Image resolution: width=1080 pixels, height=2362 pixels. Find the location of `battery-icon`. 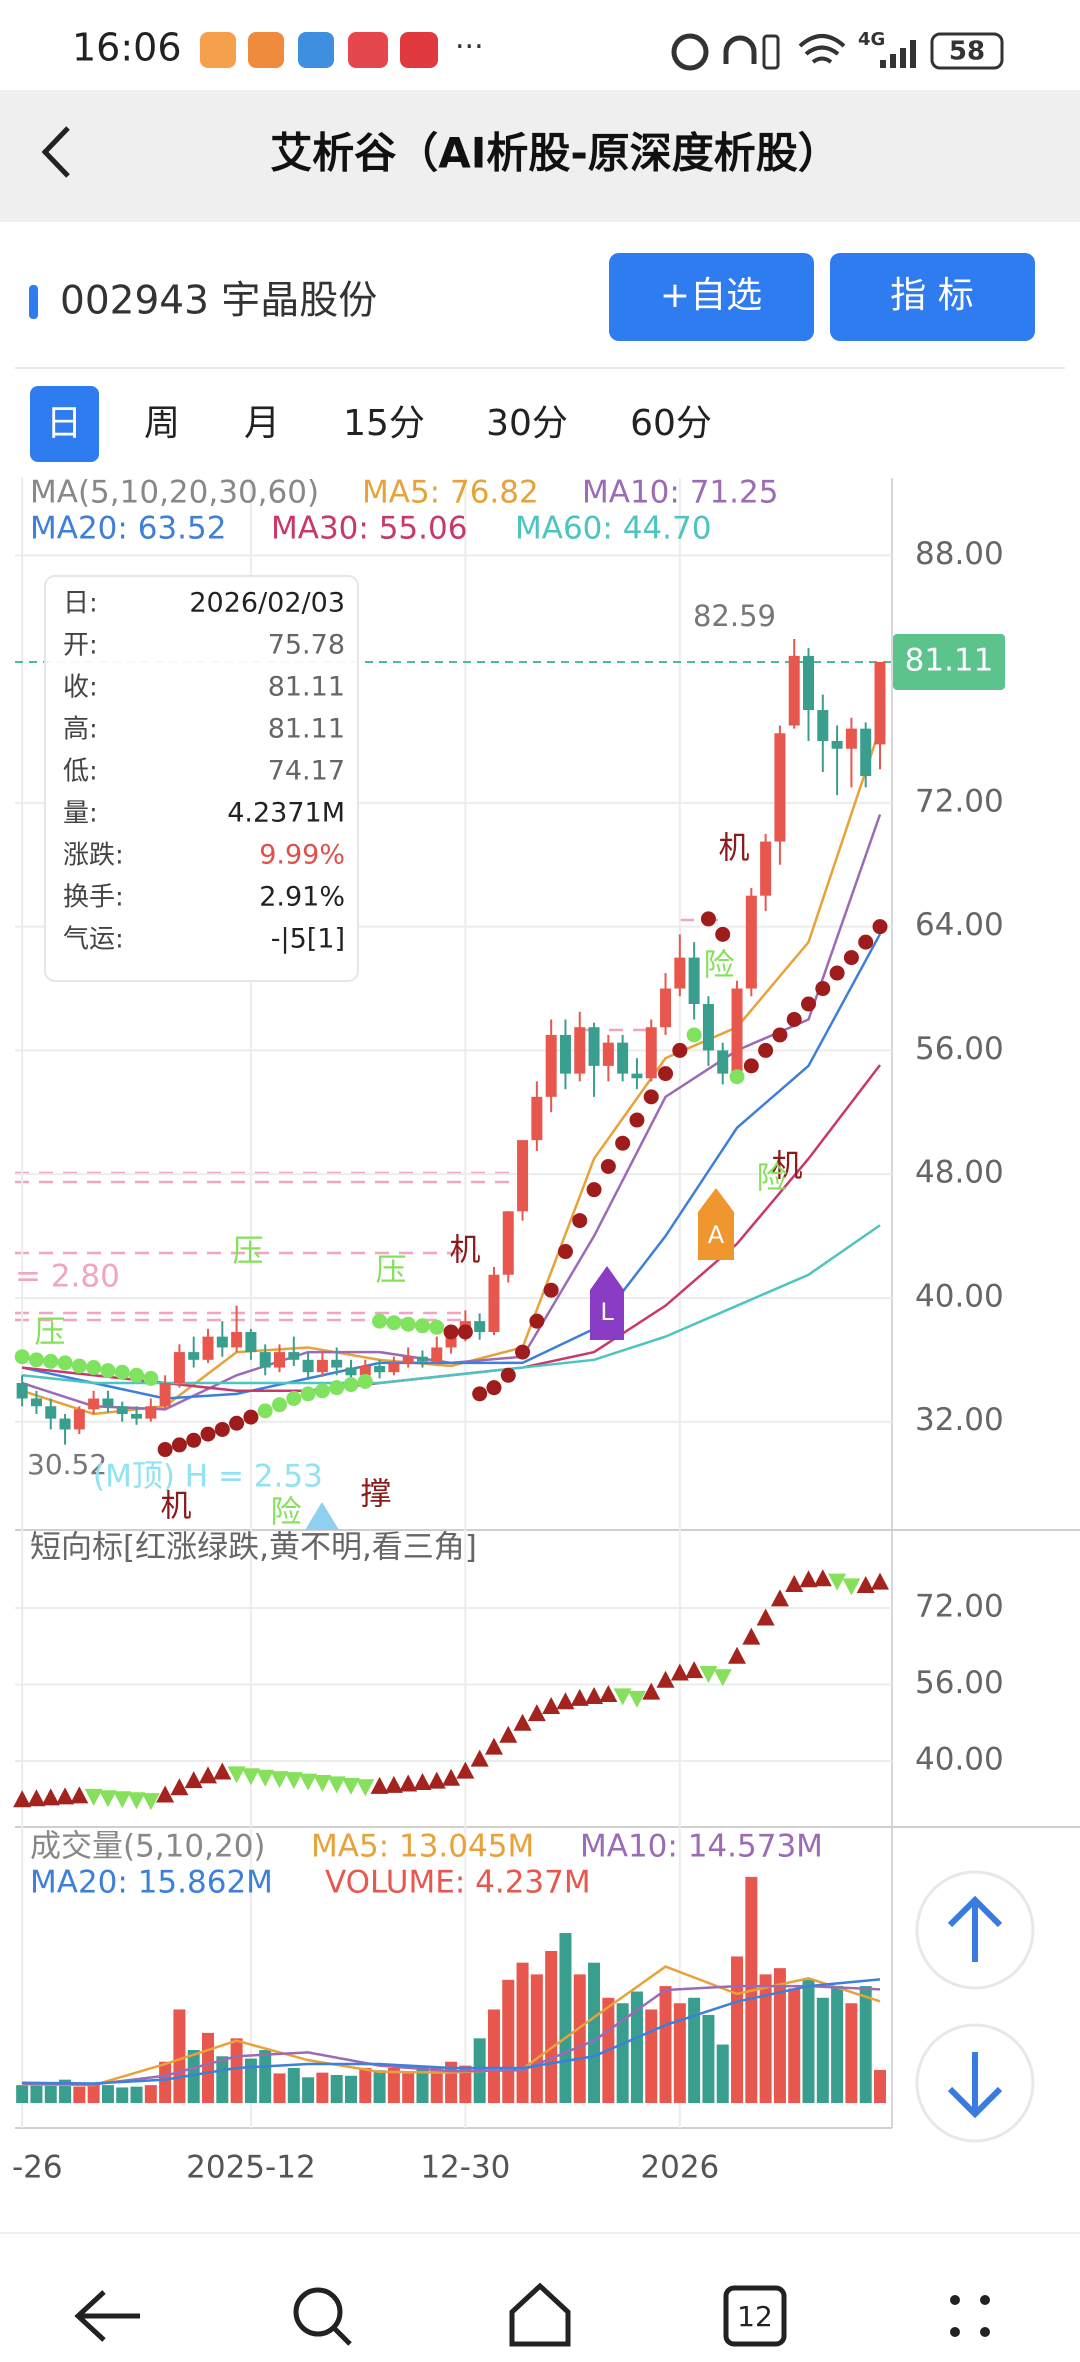

battery-icon is located at coordinates (967, 51).